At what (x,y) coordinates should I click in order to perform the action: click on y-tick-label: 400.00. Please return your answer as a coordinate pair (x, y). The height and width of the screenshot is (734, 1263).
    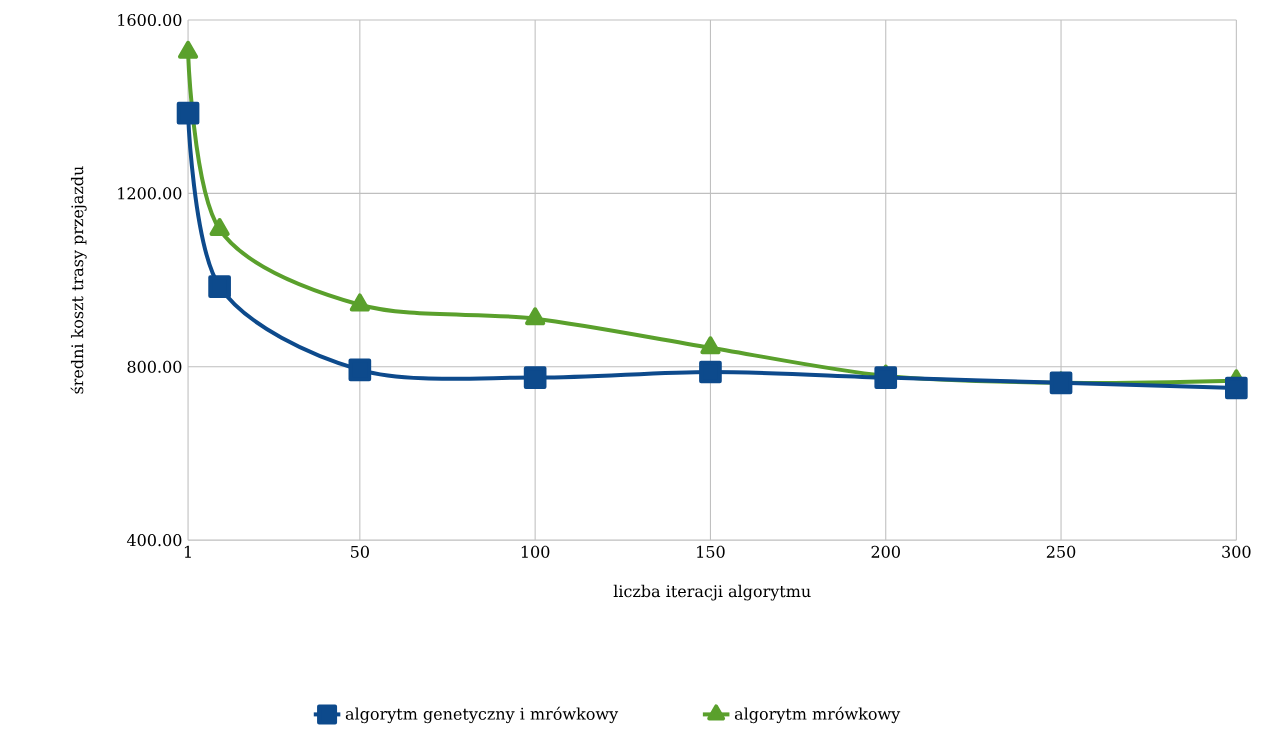
    Looking at the image, I should click on (154, 540).